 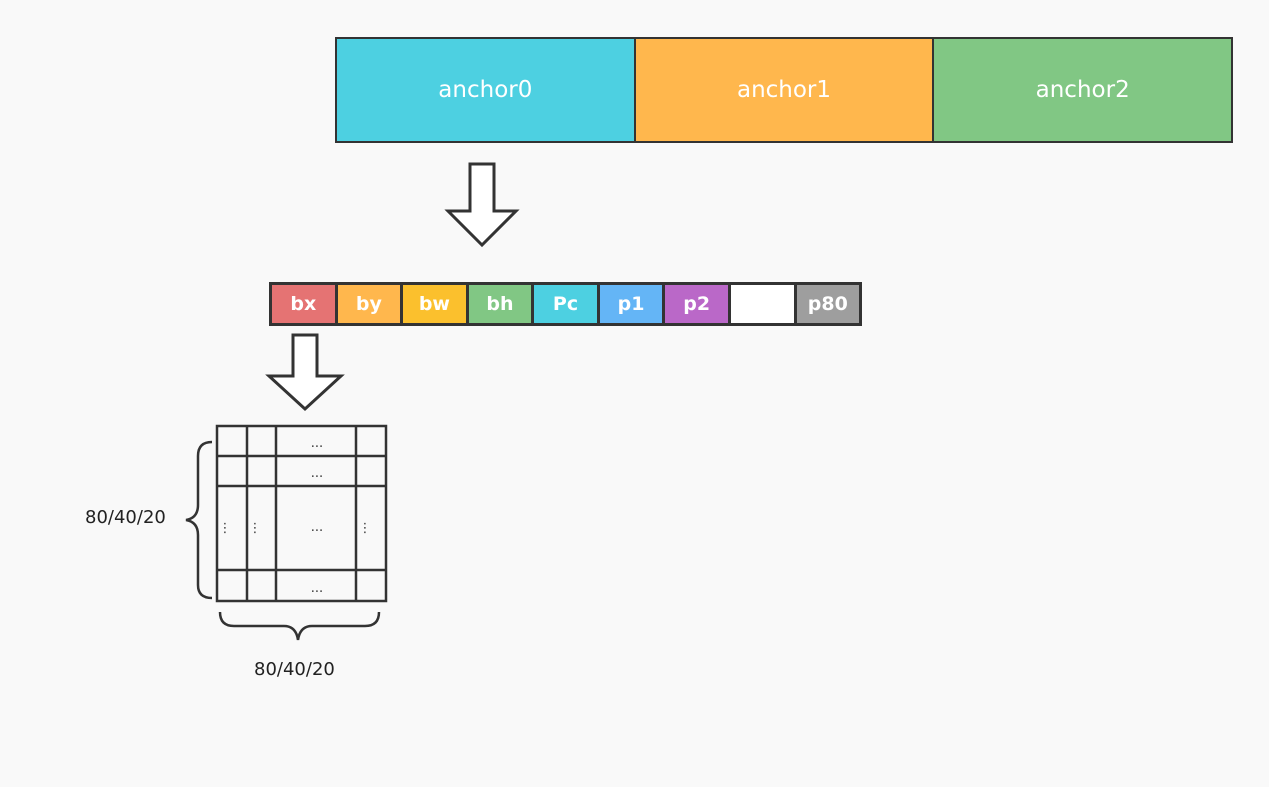 I want to click on vector-cell-by: by, so click(x=370, y=304).